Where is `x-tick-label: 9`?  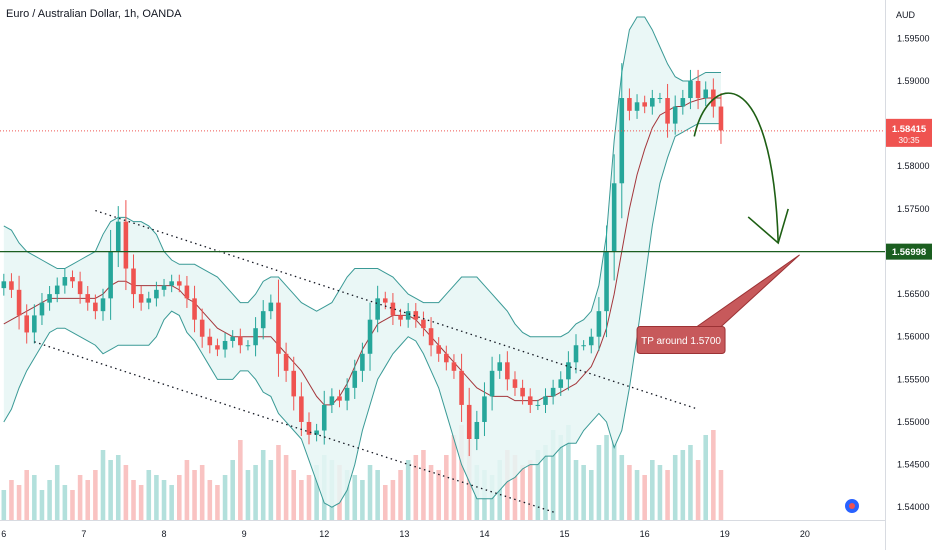 x-tick-label: 9 is located at coordinates (244, 534).